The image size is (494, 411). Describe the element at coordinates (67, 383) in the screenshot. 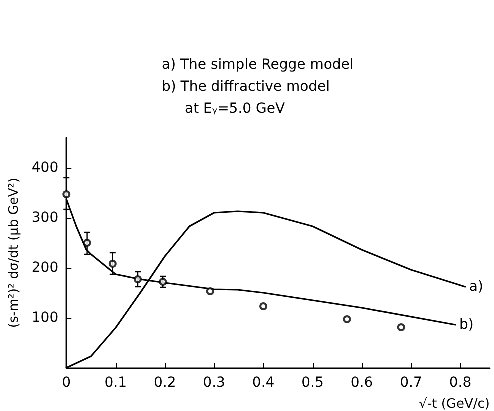

I see `x-tick-label: 0` at that location.